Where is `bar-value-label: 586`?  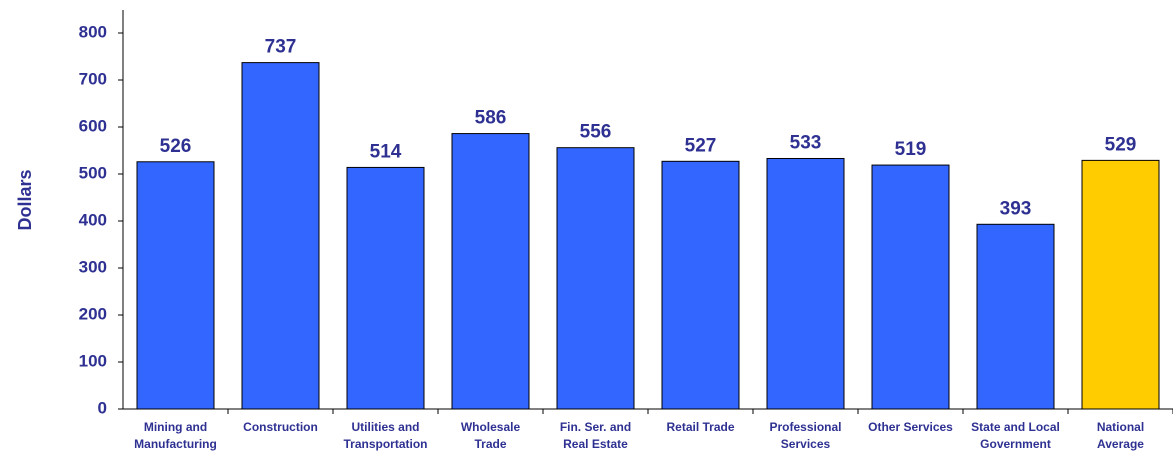 bar-value-label: 586 is located at coordinates (491, 118).